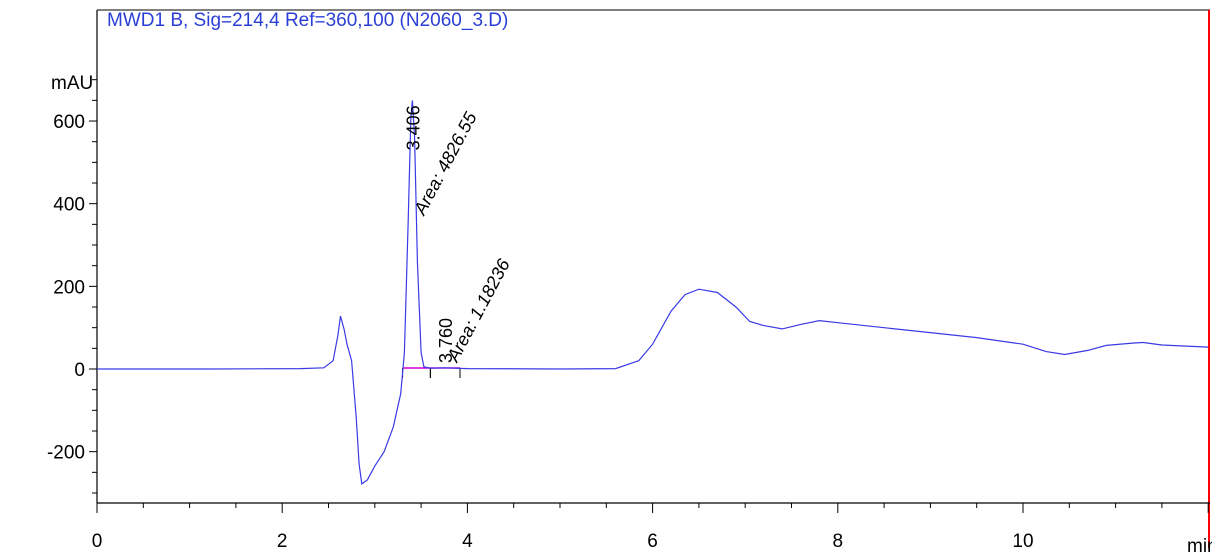  I want to click on x-tick-label: 8, so click(838, 541).